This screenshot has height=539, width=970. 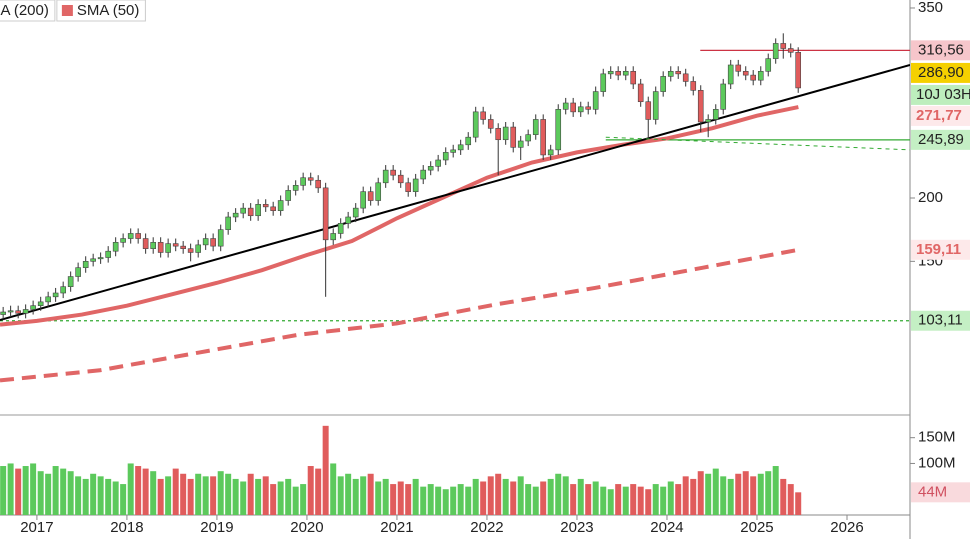 I want to click on legend-item, so click(x=101, y=11).